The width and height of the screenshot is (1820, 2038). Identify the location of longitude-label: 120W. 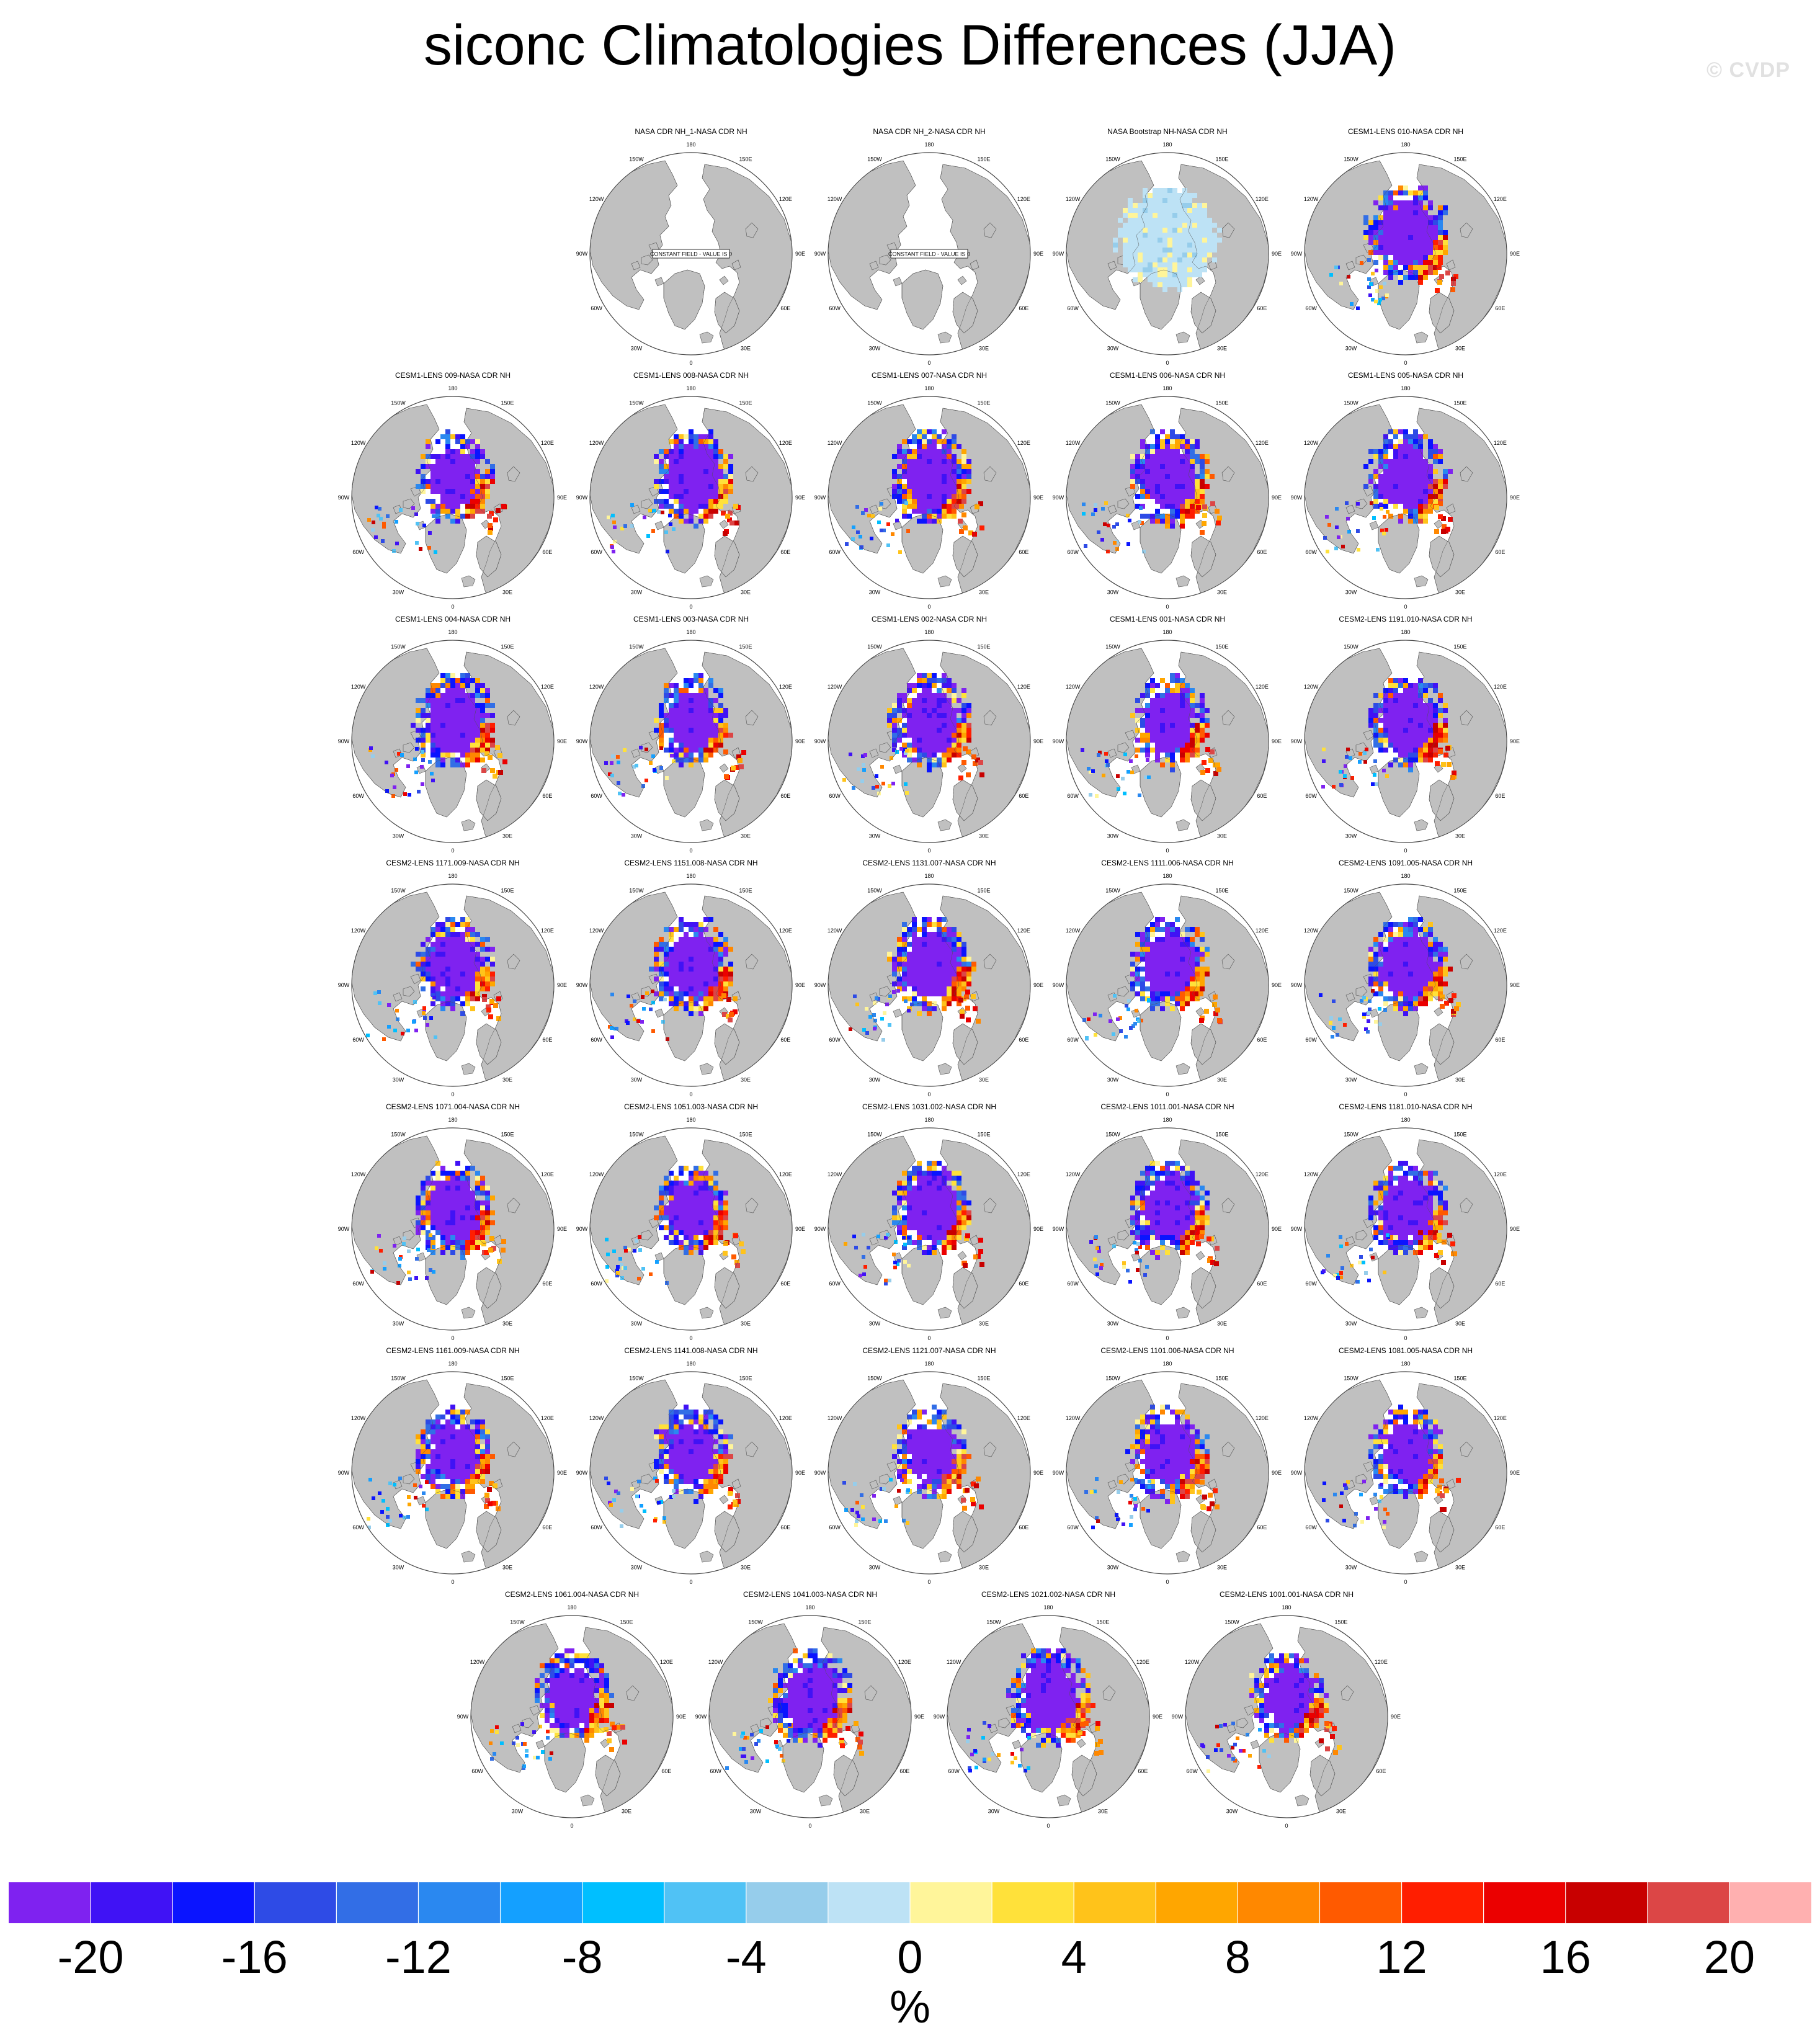
(359, 687).